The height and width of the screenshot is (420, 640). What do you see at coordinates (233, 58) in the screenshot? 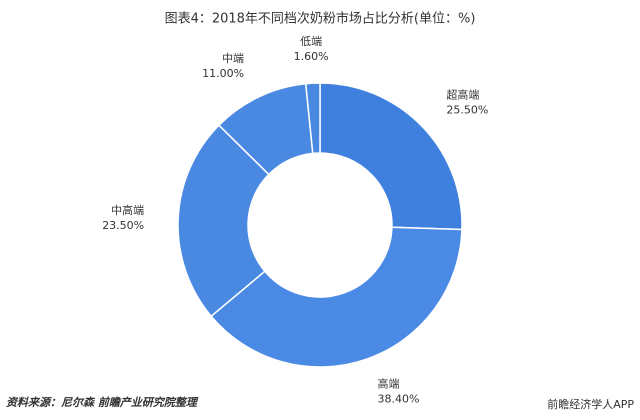
I see `category-label: 中端` at bounding box center [233, 58].